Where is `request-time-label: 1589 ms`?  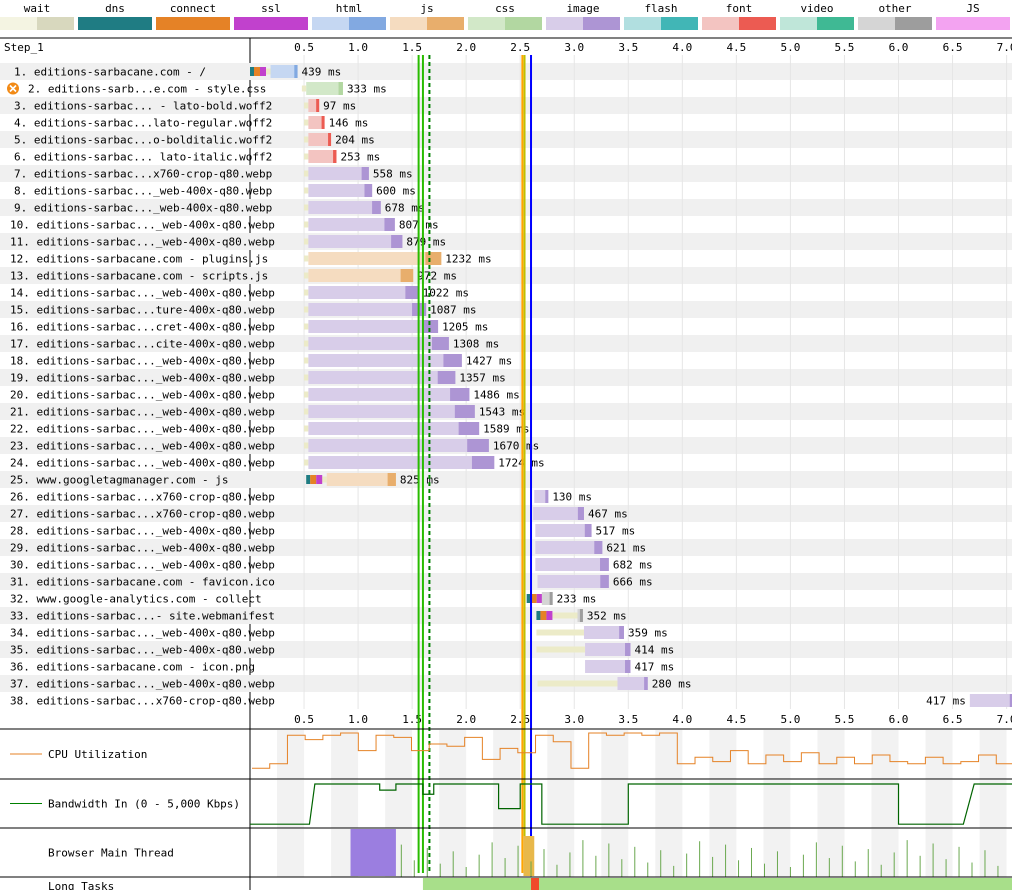 request-time-label: 1589 ms is located at coordinates (506, 429).